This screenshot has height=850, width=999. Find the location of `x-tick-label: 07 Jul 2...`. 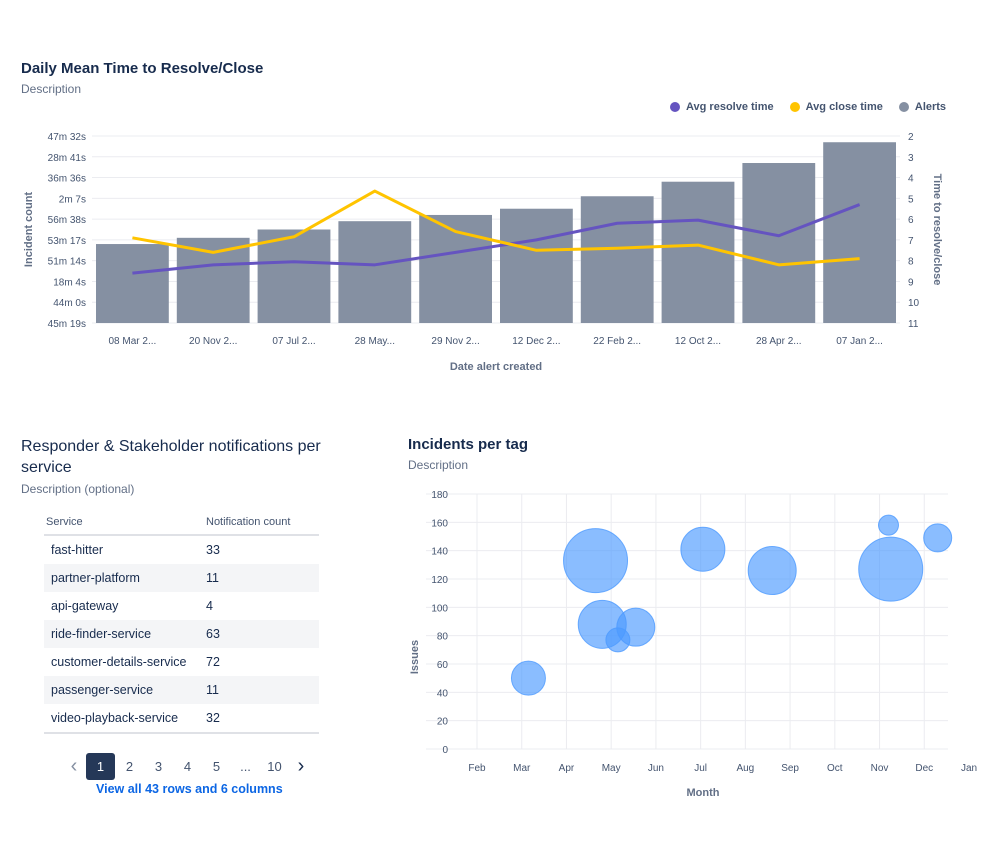

x-tick-label: 07 Jul 2... is located at coordinates (293, 341).